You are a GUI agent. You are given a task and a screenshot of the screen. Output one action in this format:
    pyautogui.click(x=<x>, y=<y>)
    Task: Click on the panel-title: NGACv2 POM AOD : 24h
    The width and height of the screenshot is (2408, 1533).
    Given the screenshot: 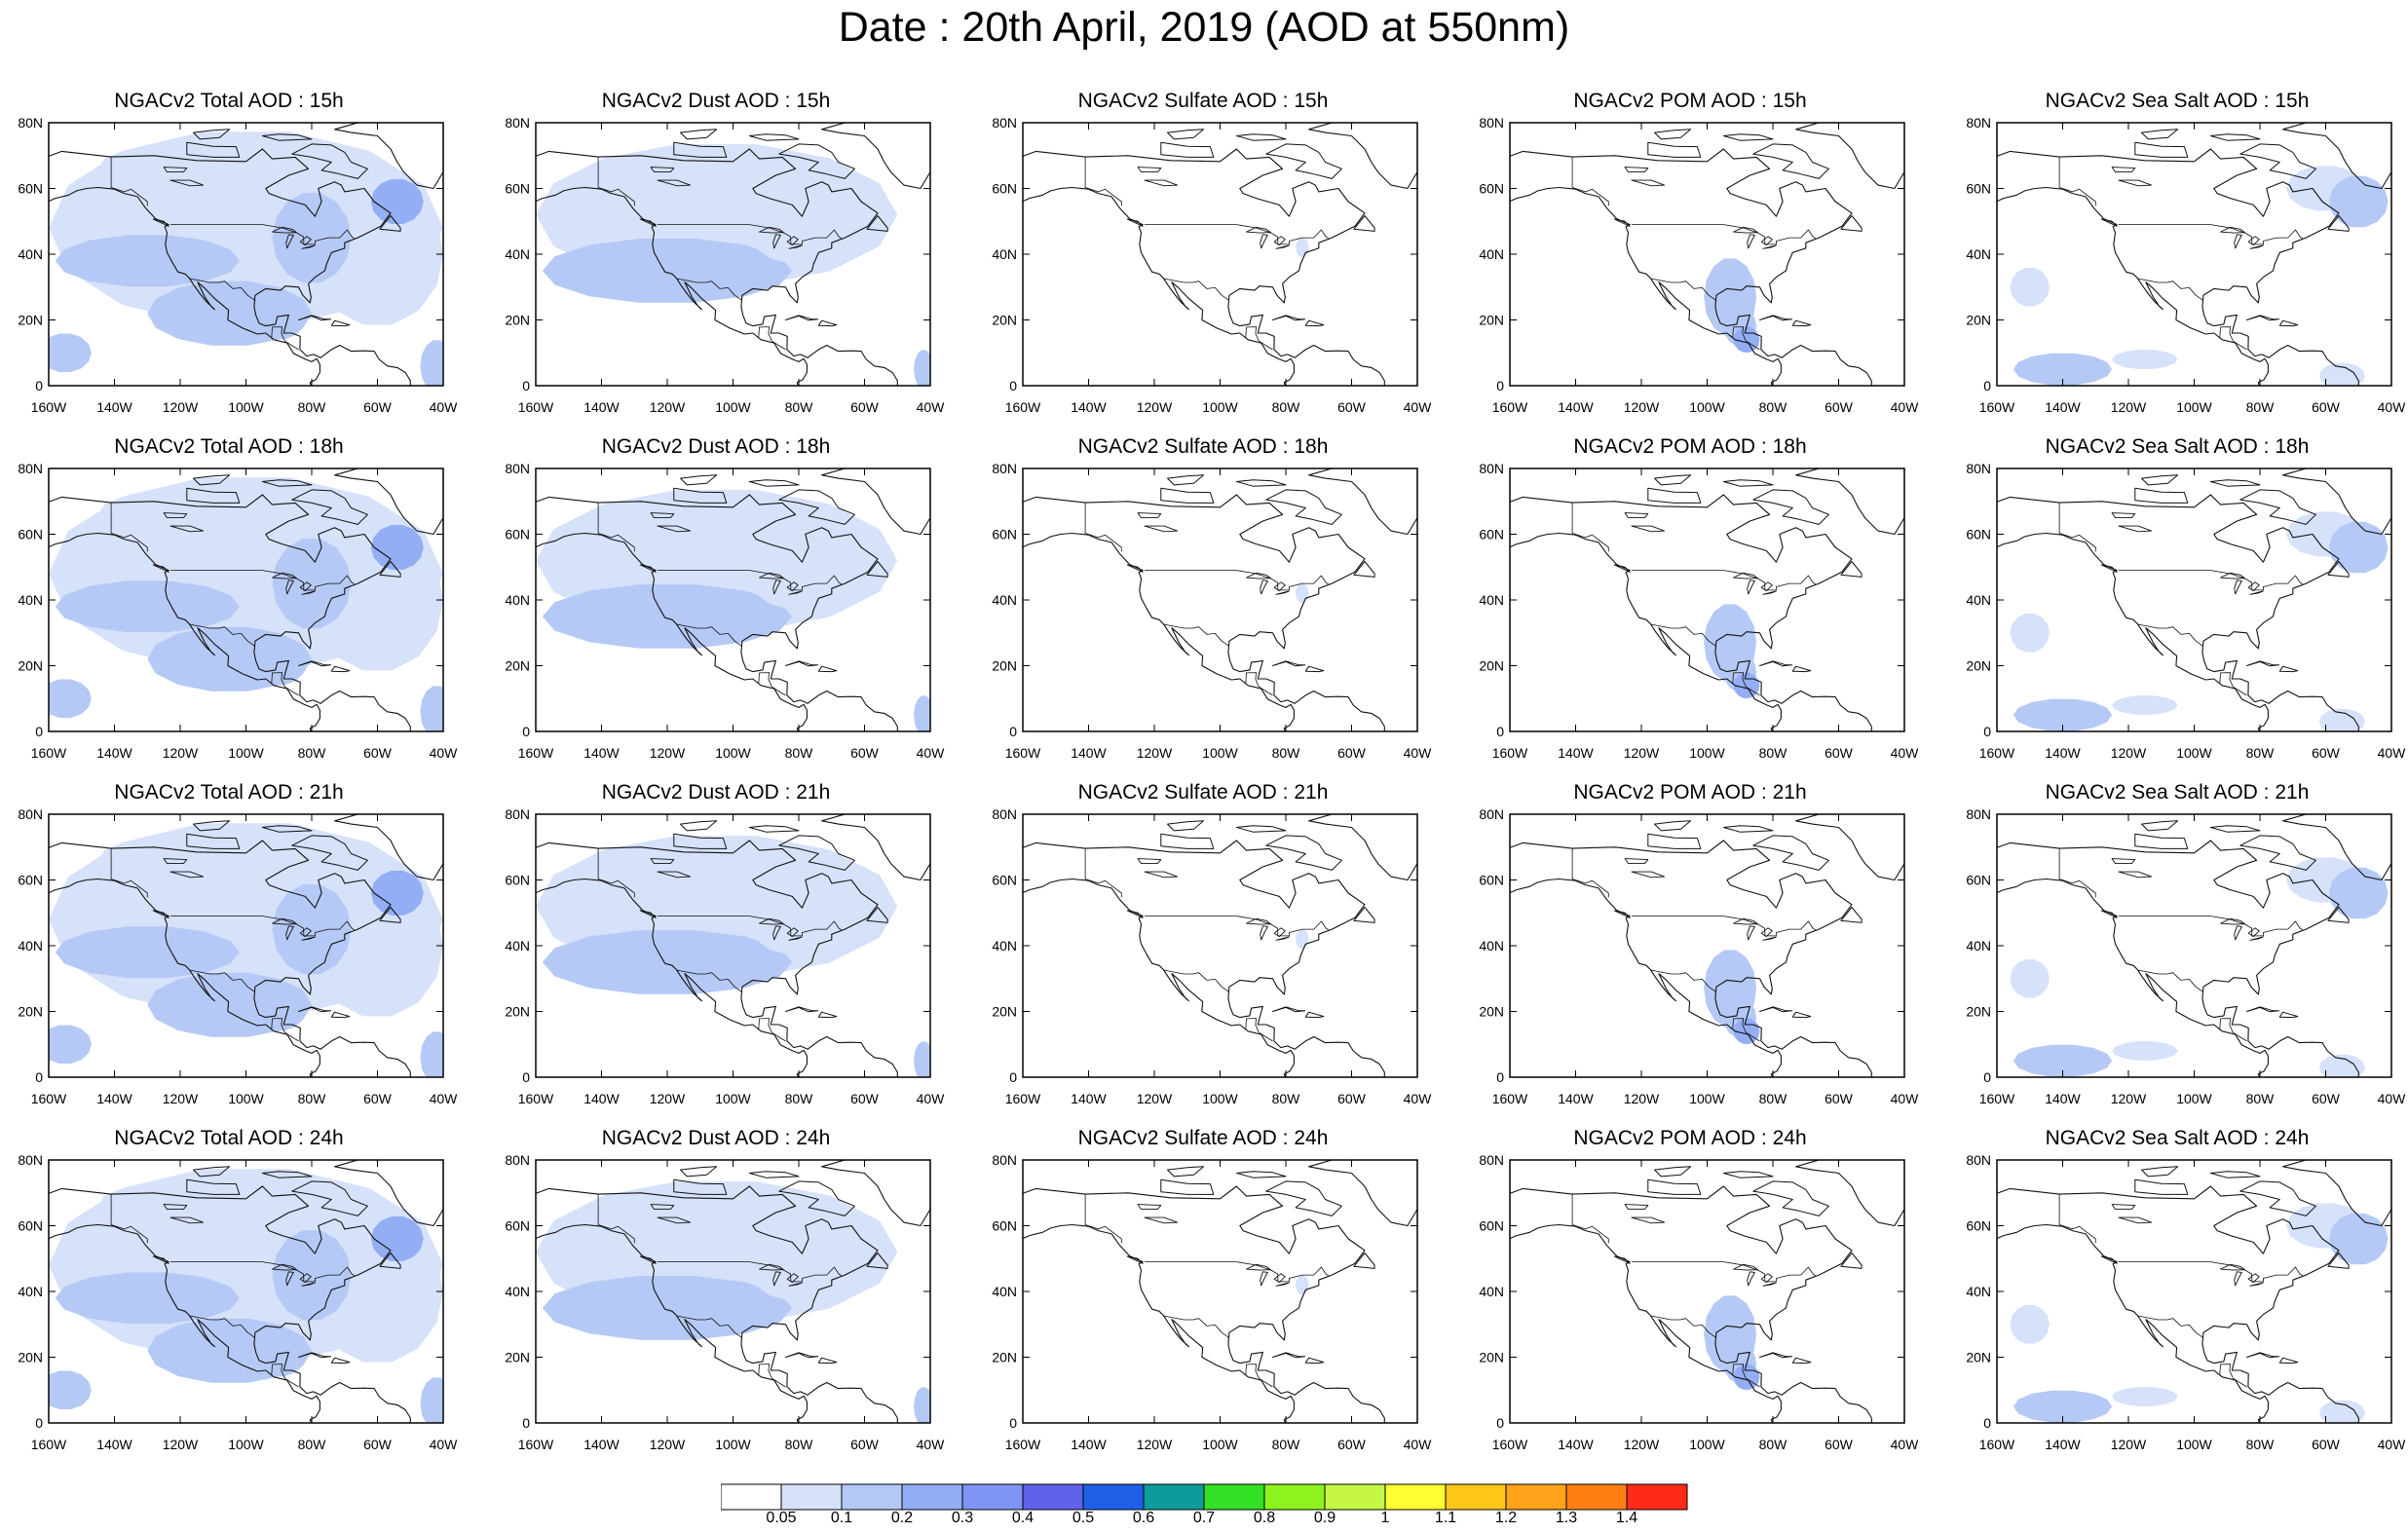 What is the action you would take?
    pyautogui.click(x=1690, y=1138)
    